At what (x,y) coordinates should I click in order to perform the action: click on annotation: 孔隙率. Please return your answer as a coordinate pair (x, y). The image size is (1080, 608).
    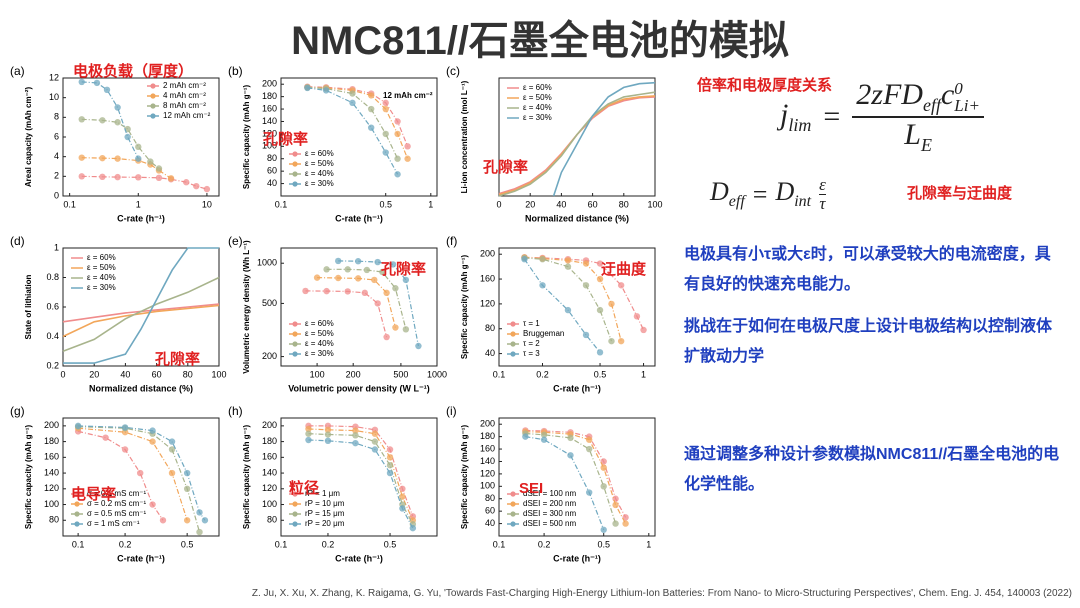
    Looking at the image, I should click on (505, 167).